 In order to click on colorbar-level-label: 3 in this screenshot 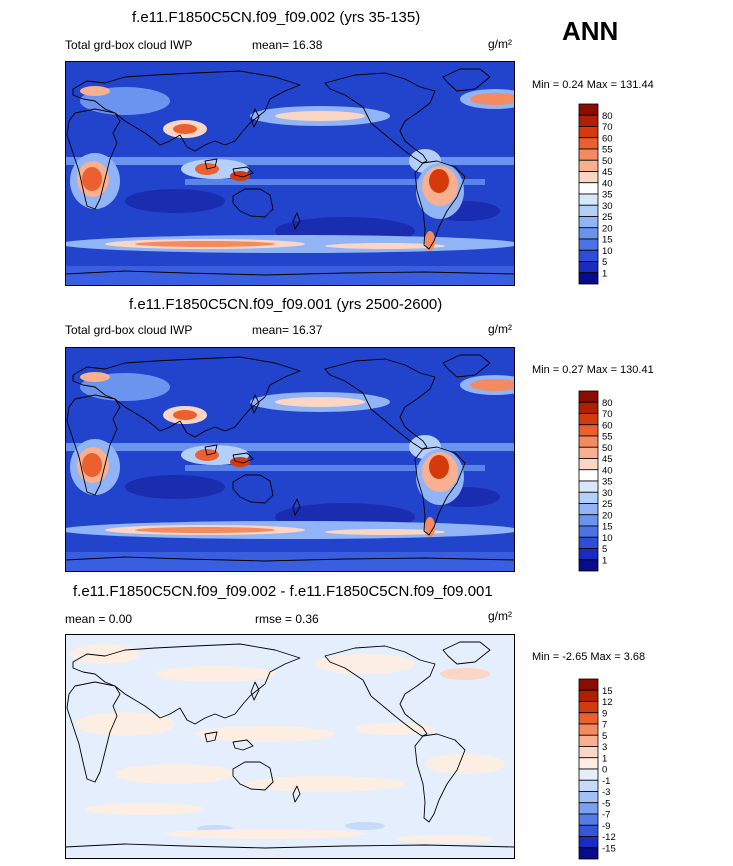, I will do `click(604, 747)`.